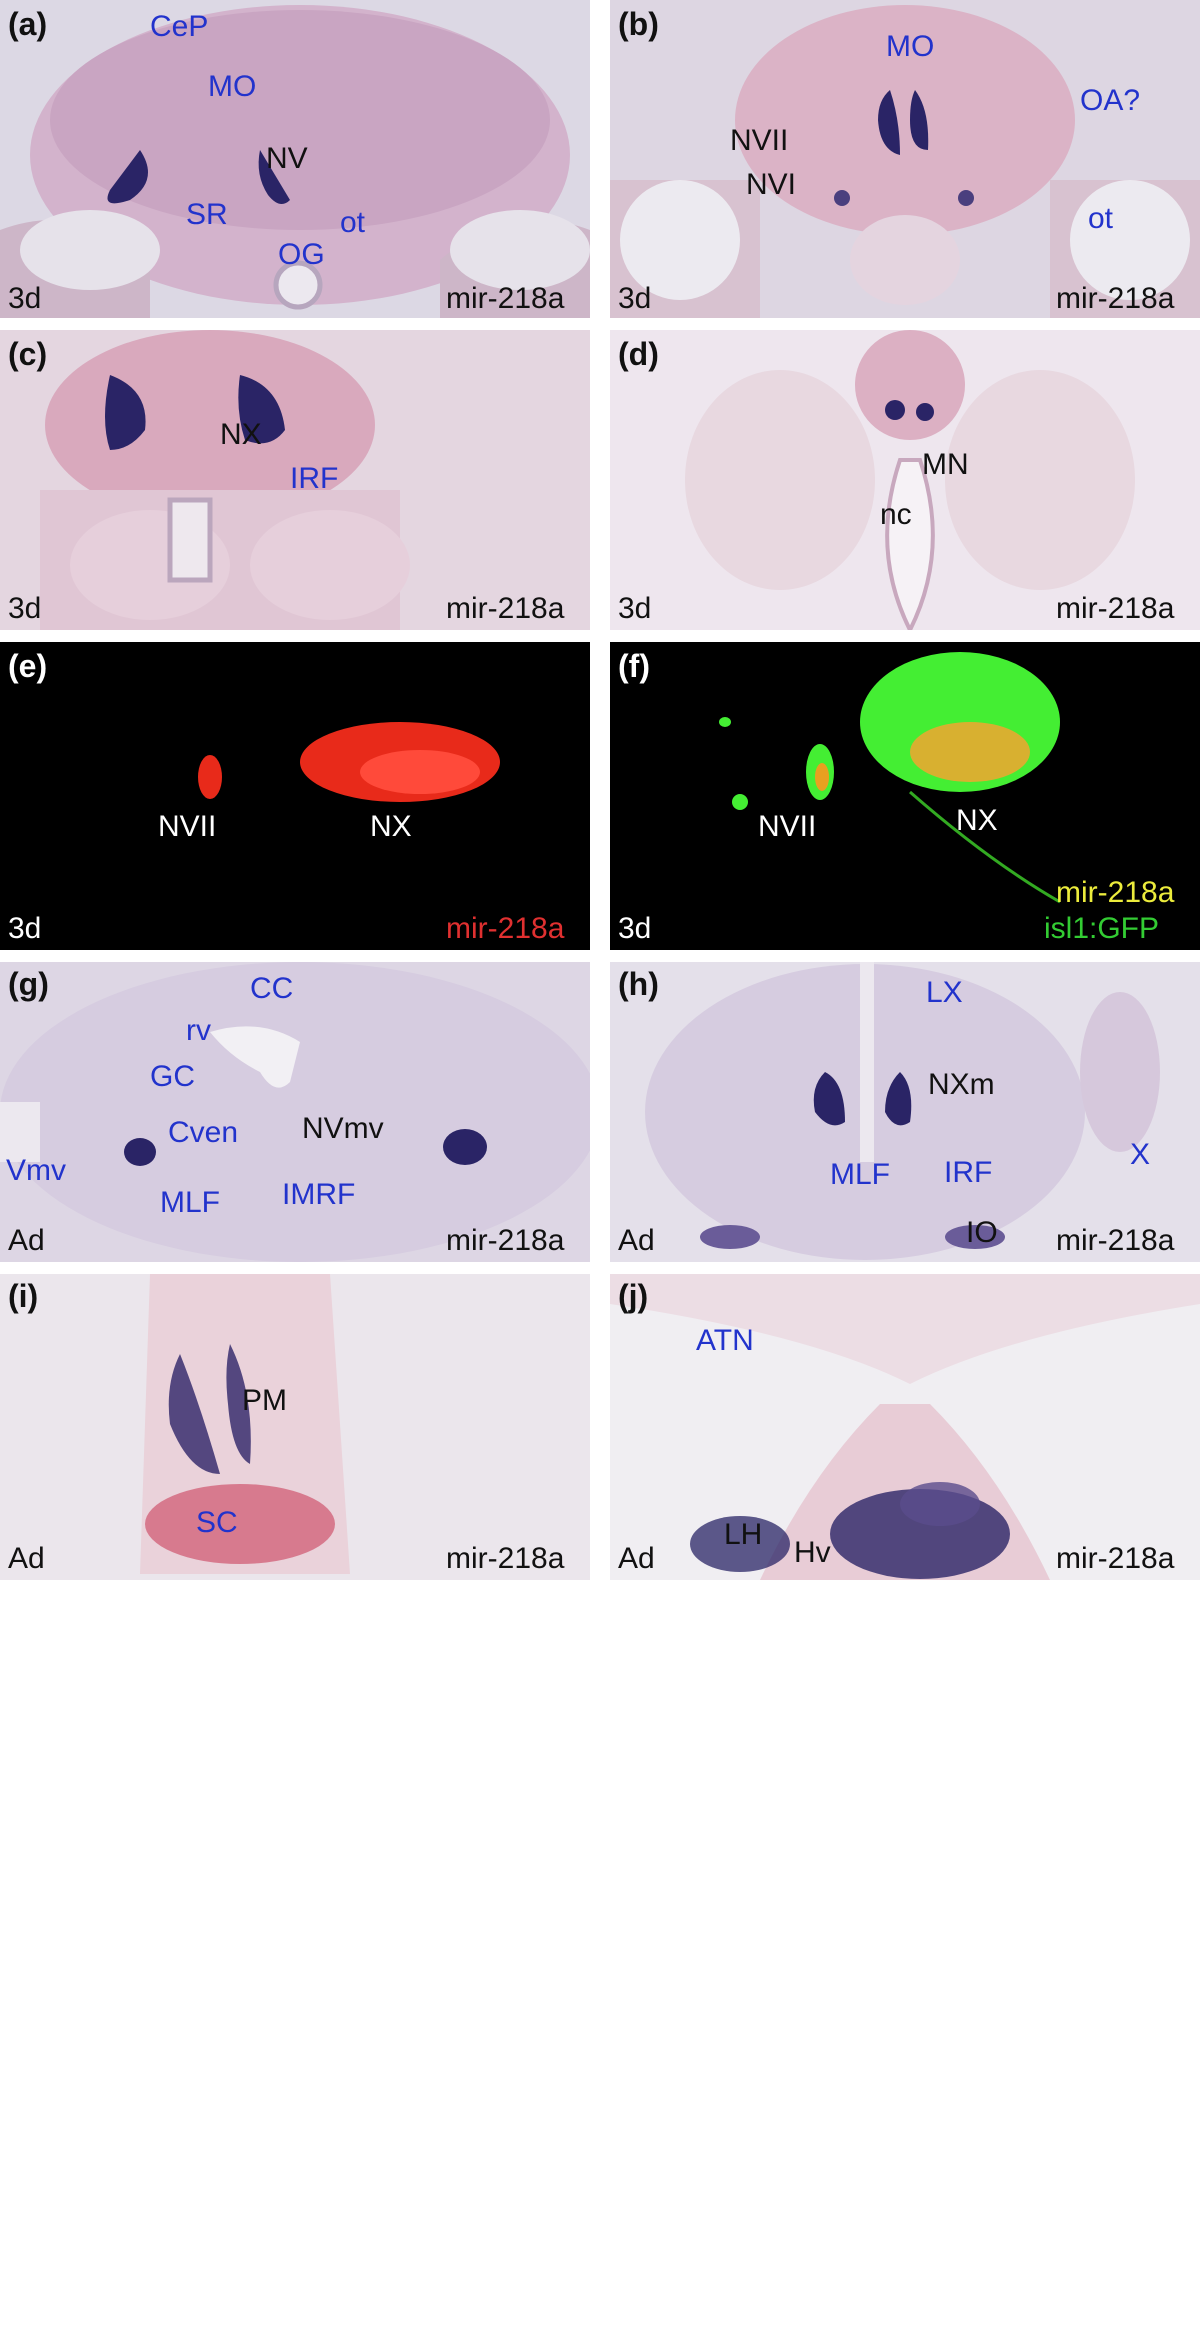  Describe the element at coordinates (287, 158) in the screenshot. I see `label-nv: NV` at that location.